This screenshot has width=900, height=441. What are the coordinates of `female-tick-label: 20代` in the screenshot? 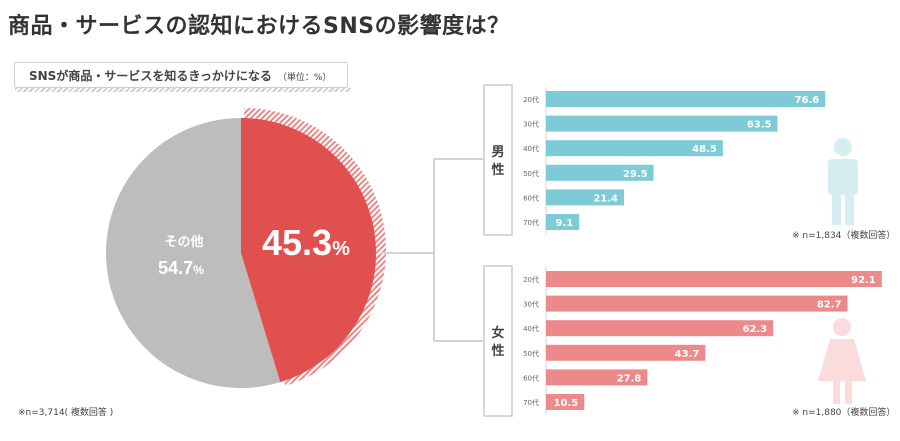 It's located at (531, 279).